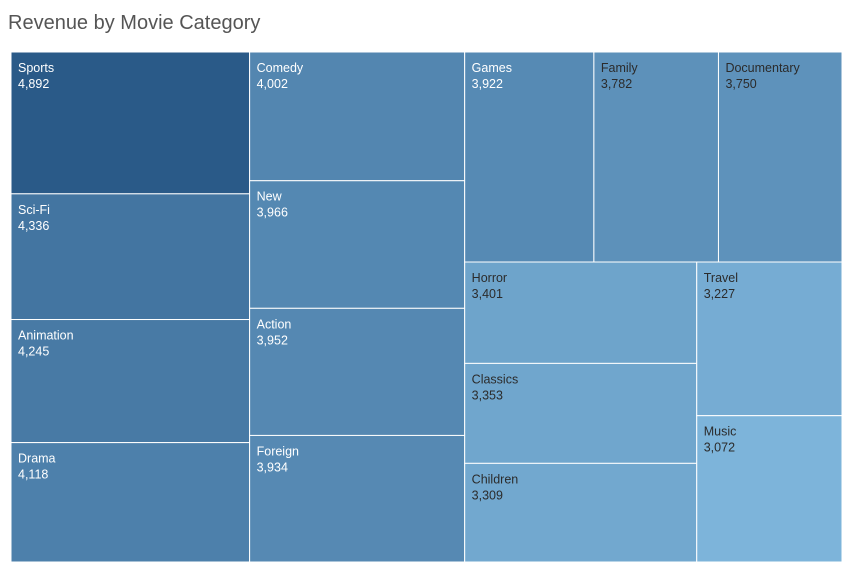  What do you see at coordinates (36, 68) in the screenshot?
I see `category-name-label: Sports` at bounding box center [36, 68].